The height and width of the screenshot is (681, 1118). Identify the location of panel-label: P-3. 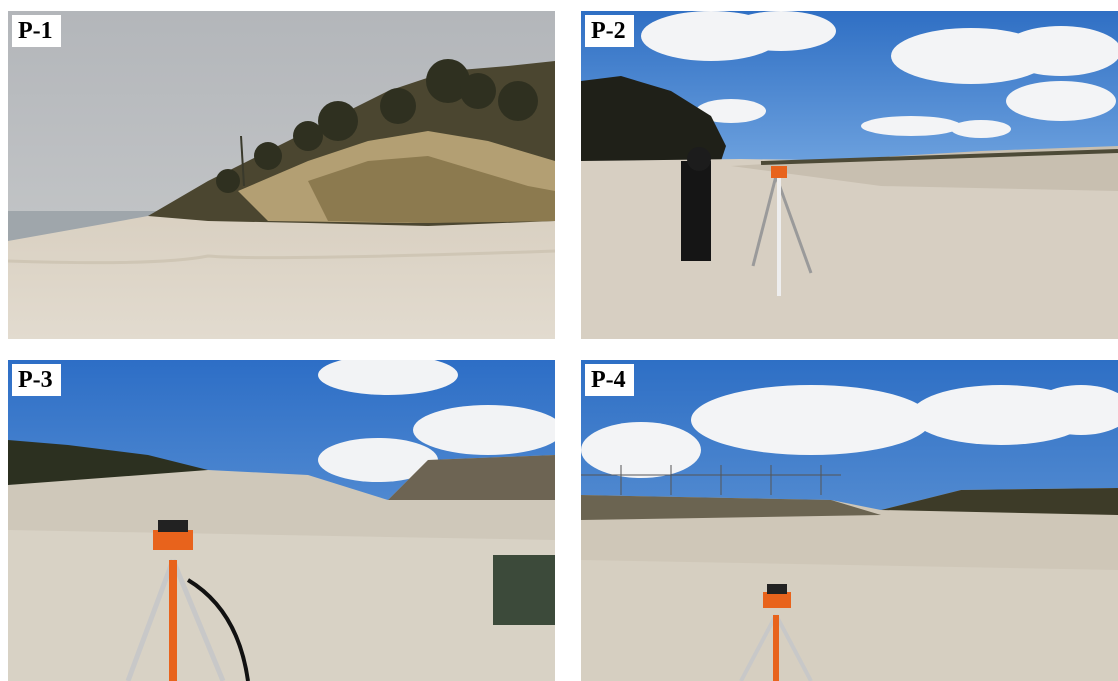
(36, 380).